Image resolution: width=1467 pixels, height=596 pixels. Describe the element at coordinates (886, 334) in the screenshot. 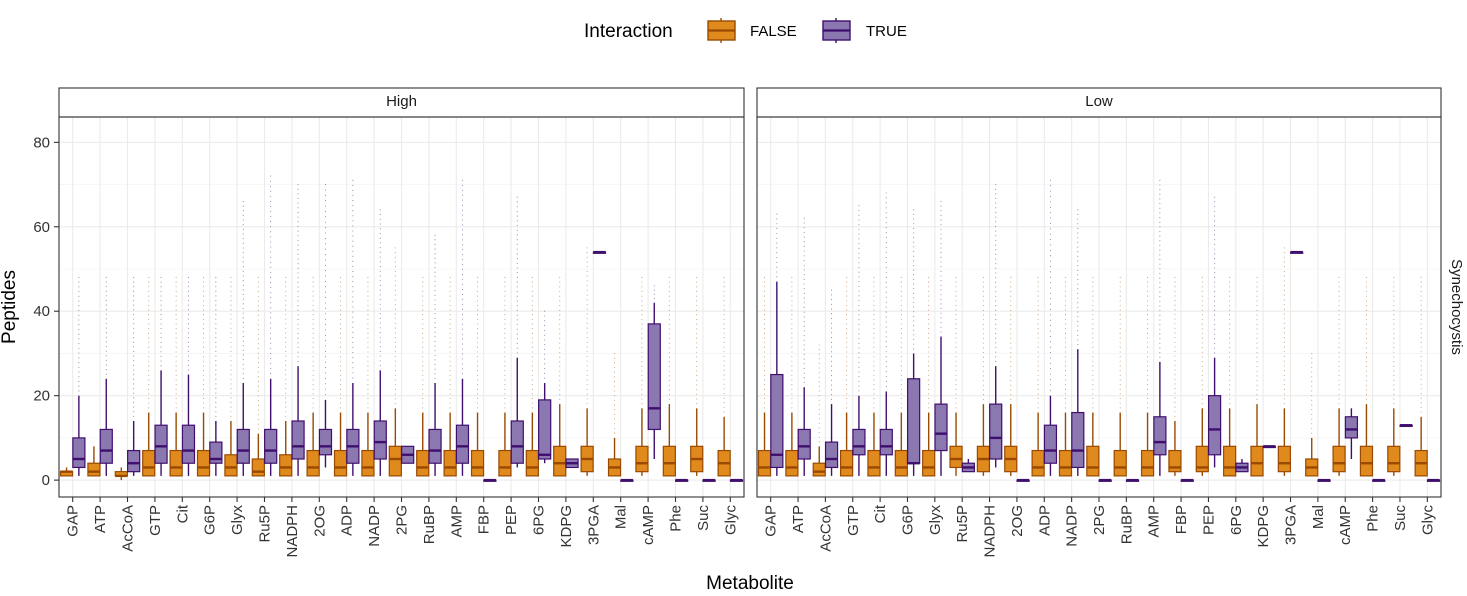

I see `box-true-Cit` at that location.